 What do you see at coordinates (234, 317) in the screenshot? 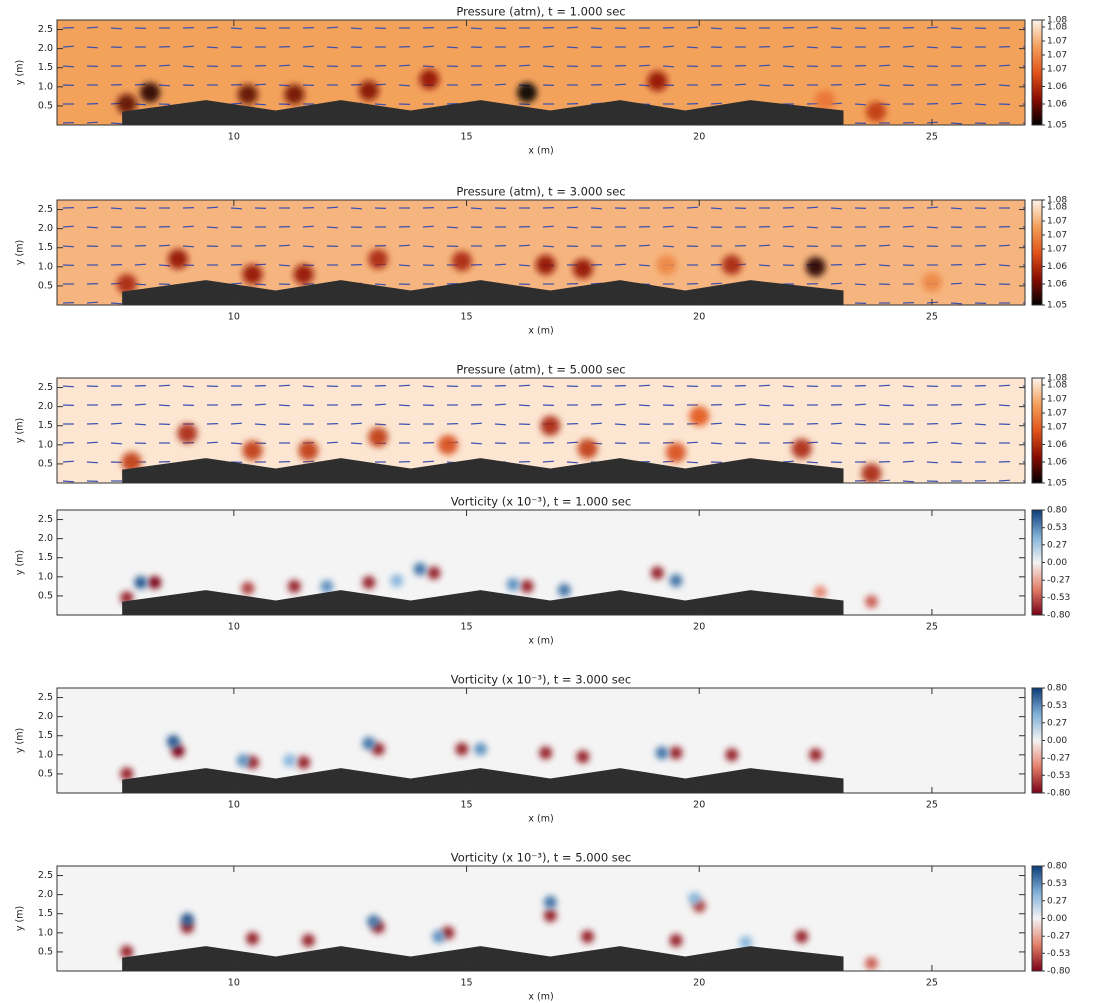
I see `x-tick-label: 10` at bounding box center [234, 317].